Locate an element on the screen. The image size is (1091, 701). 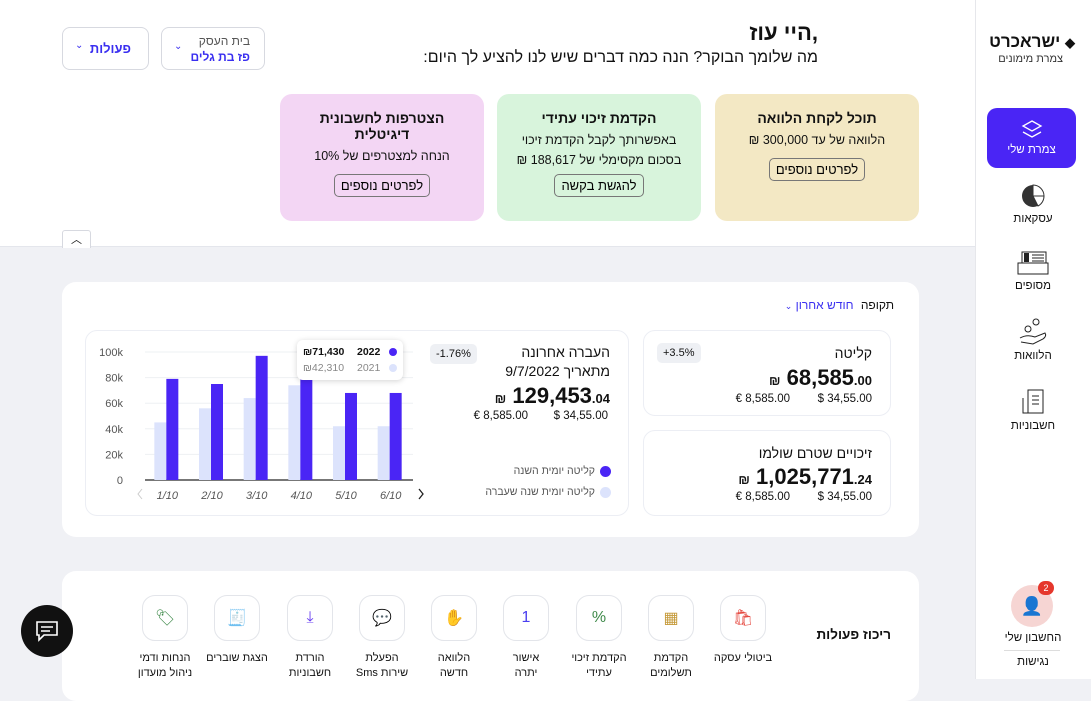
actions-dropdown: פעולות ⌄ is located at coordinates (105, 48).